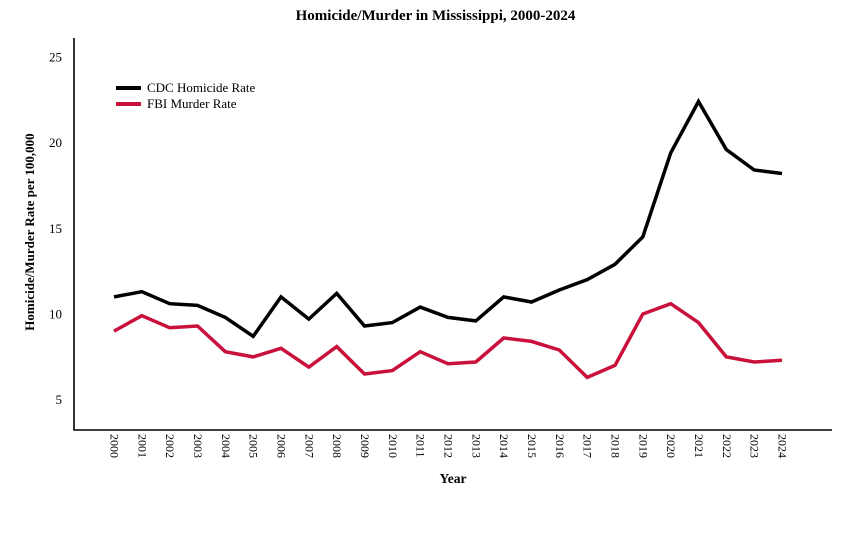  Describe the element at coordinates (453, 478) in the screenshot. I see `x-axis-title: Year` at that location.